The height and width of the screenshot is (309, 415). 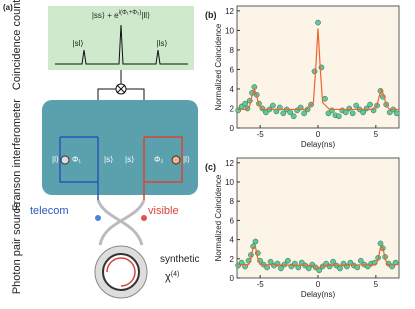 What do you see at coordinates (162, 43) in the screenshot?
I see `peak-label: |ls⟩` at bounding box center [162, 43].